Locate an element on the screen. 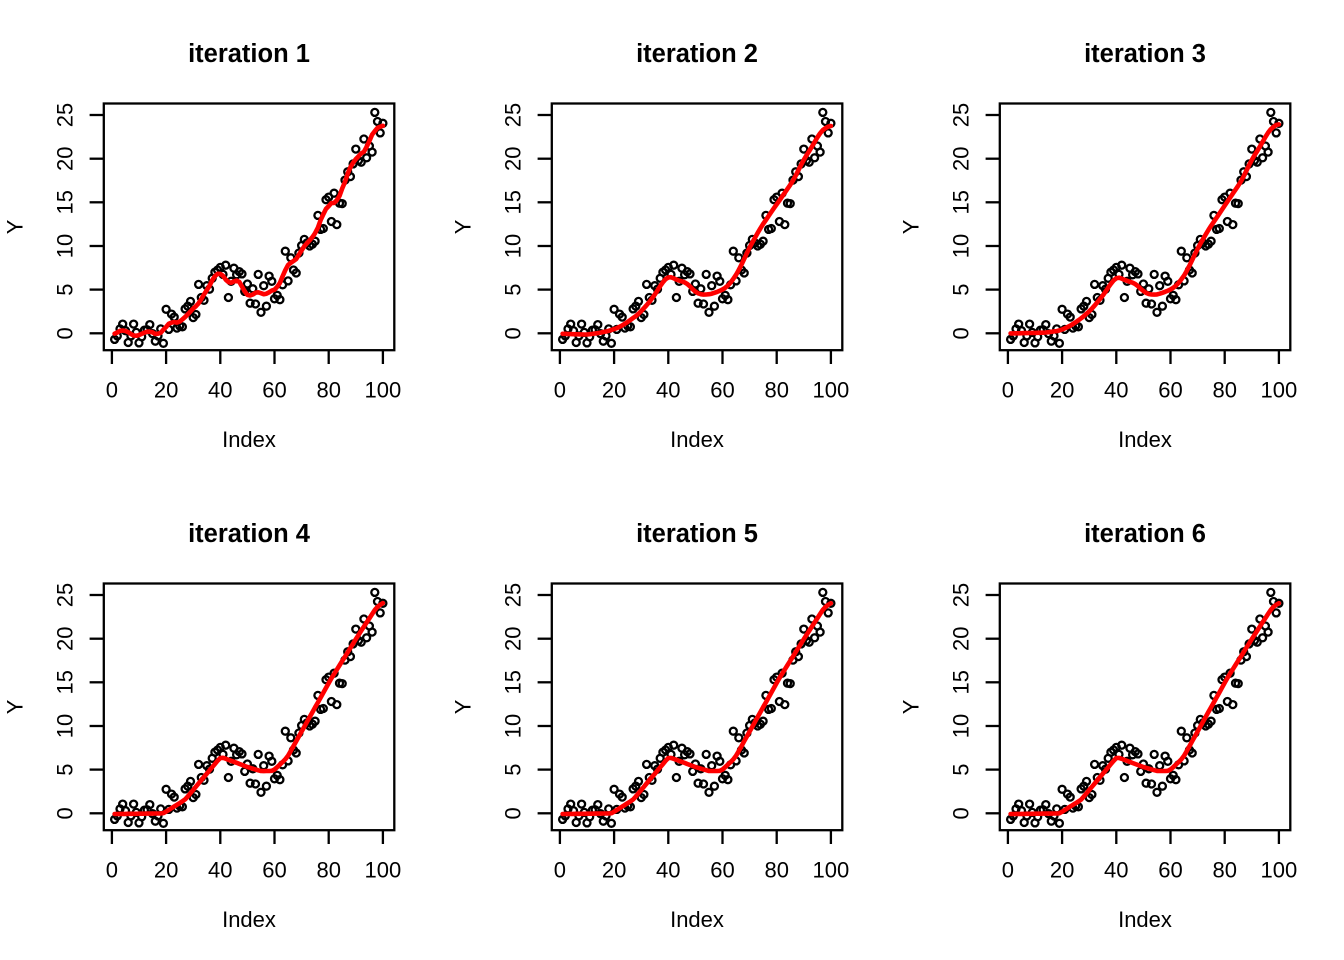 Image resolution: width=1344 pixels, height=960 pixels. svg-text: iteration 6 is located at coordinates (1145, 534).